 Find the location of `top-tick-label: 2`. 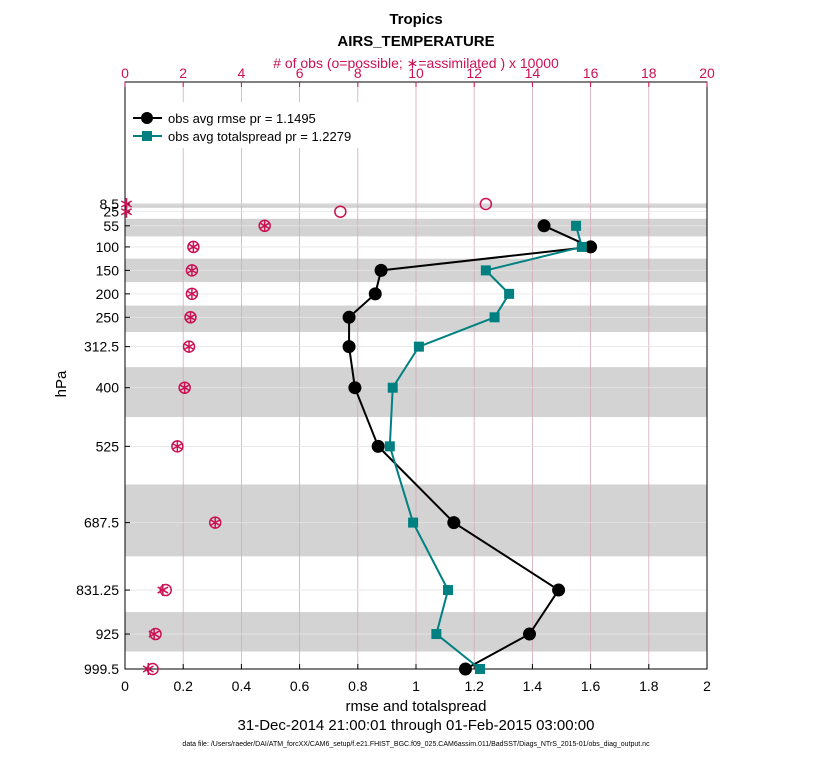

top-tick-label: 2 is located at coordinates (183, 73).